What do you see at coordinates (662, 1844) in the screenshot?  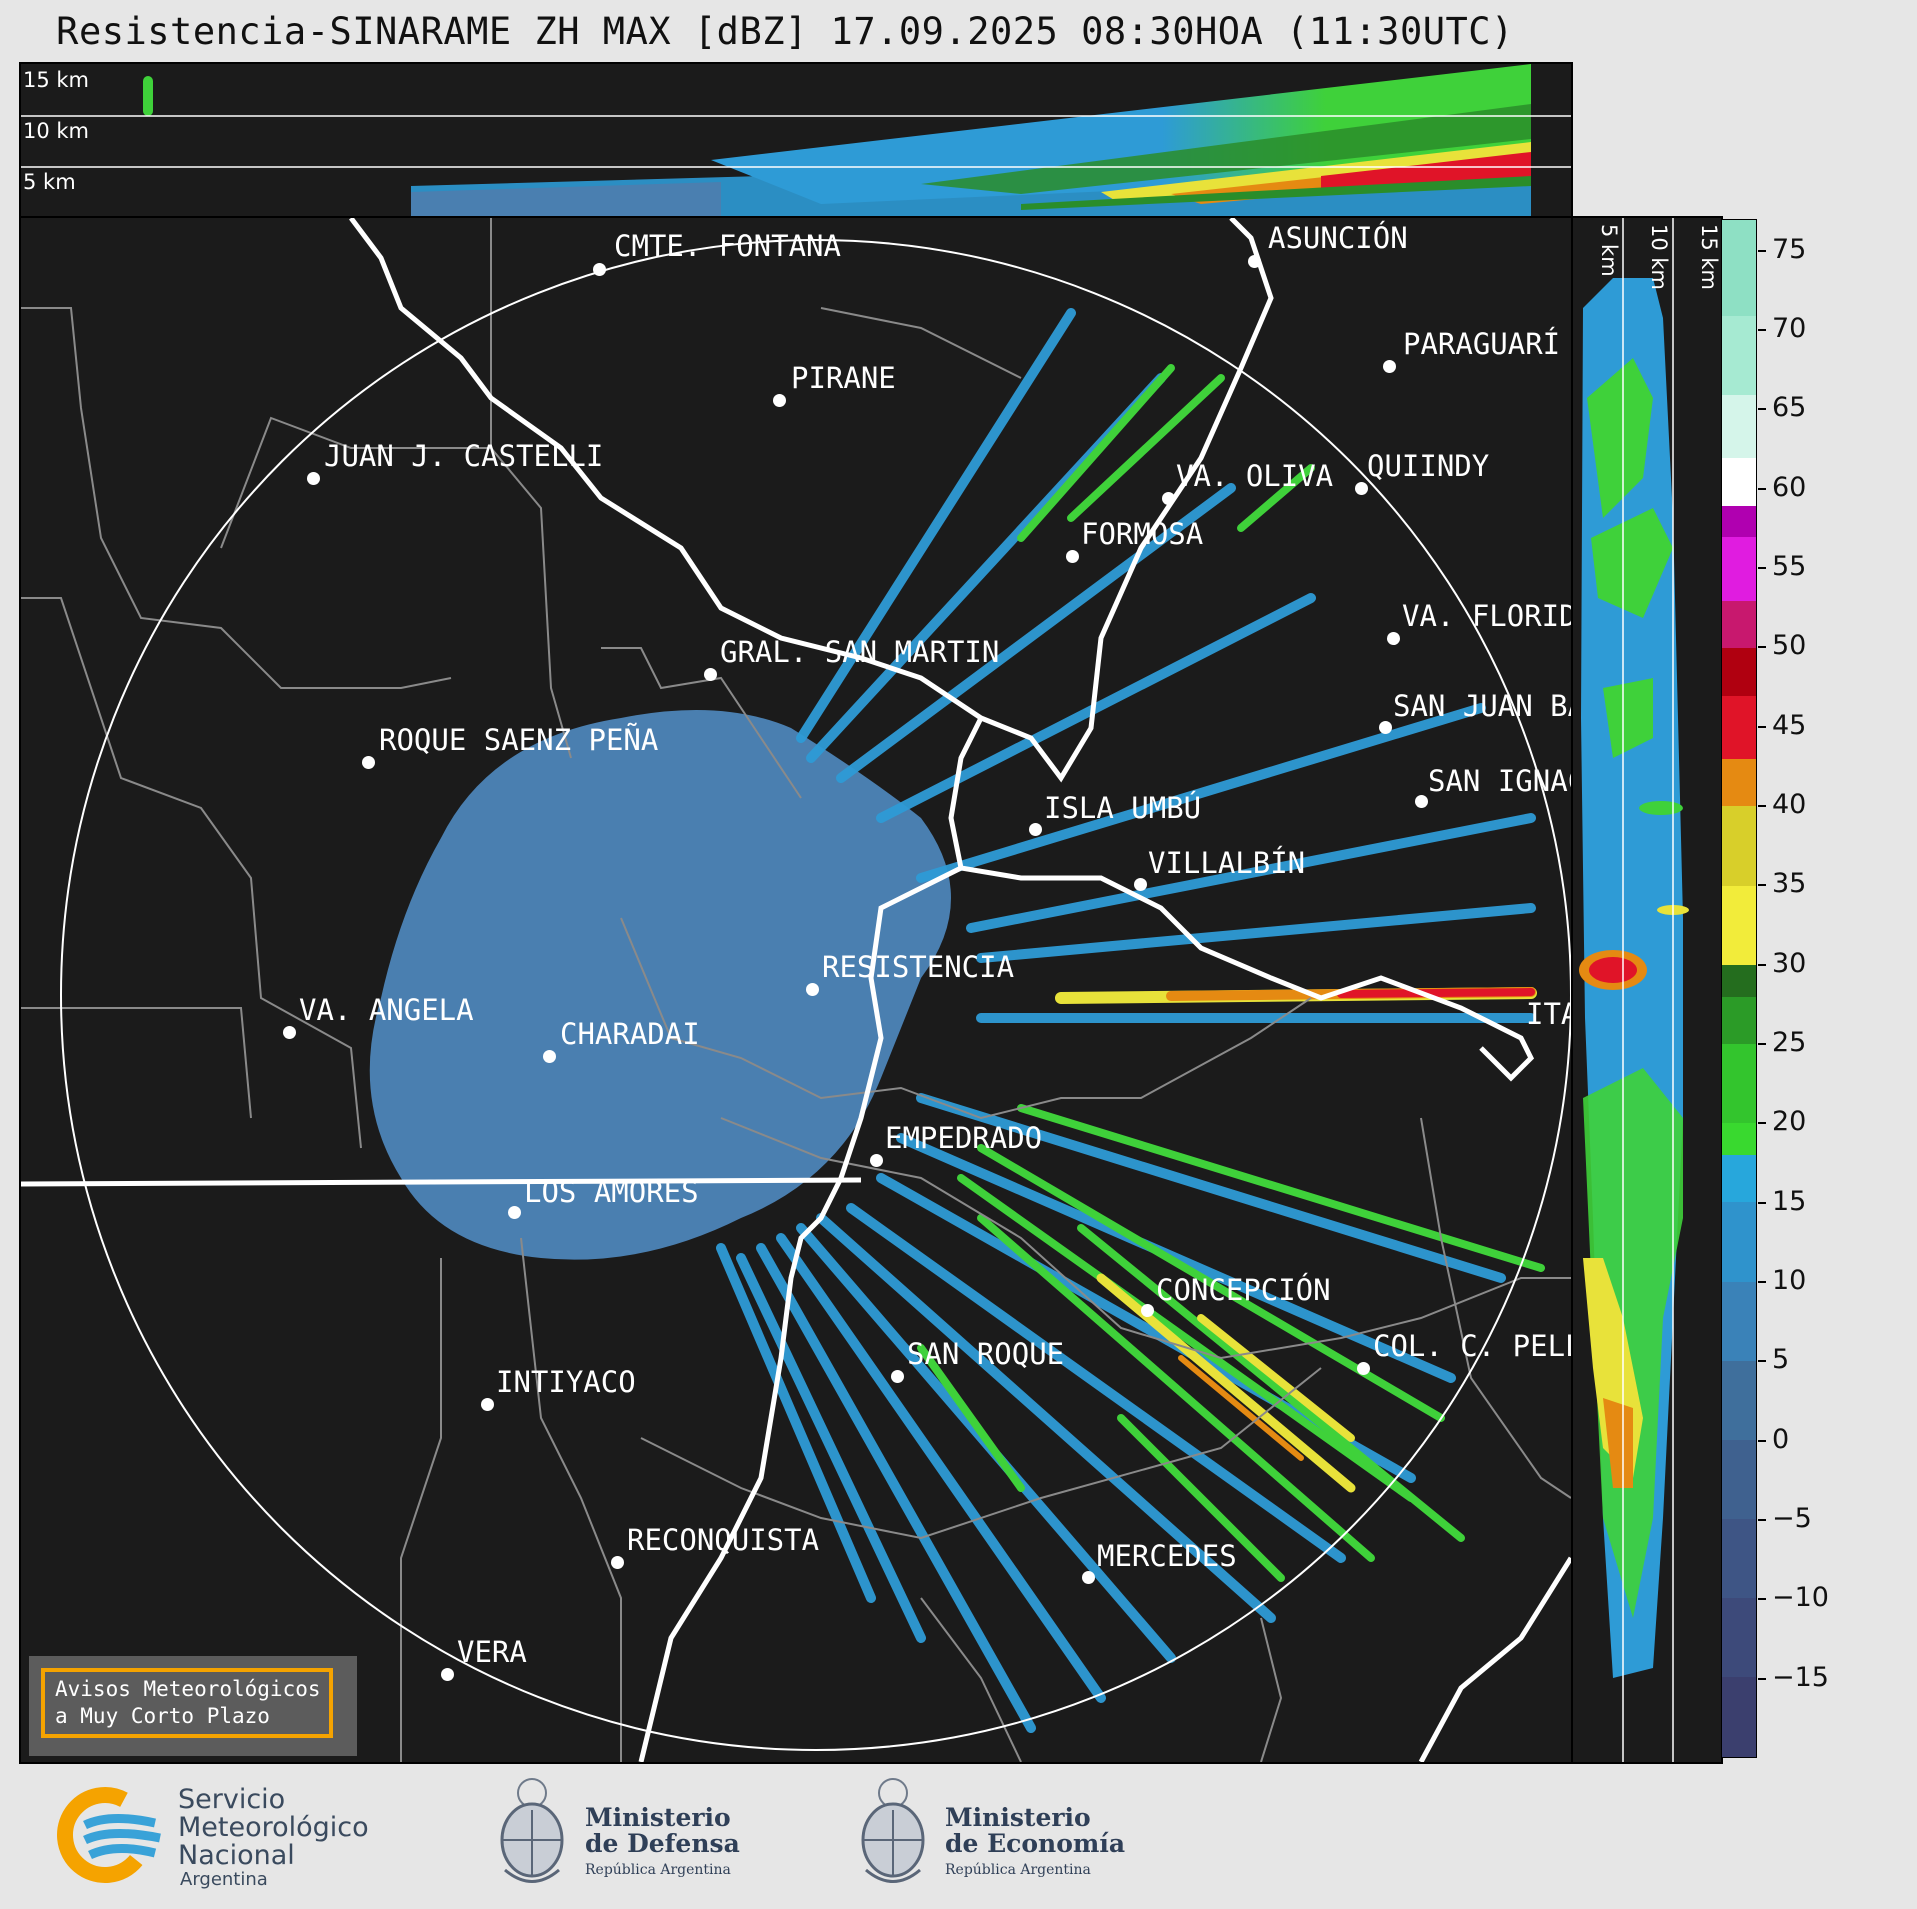 I see `defensa-line-2: de Defensa` at bounding box center [662, 1844].